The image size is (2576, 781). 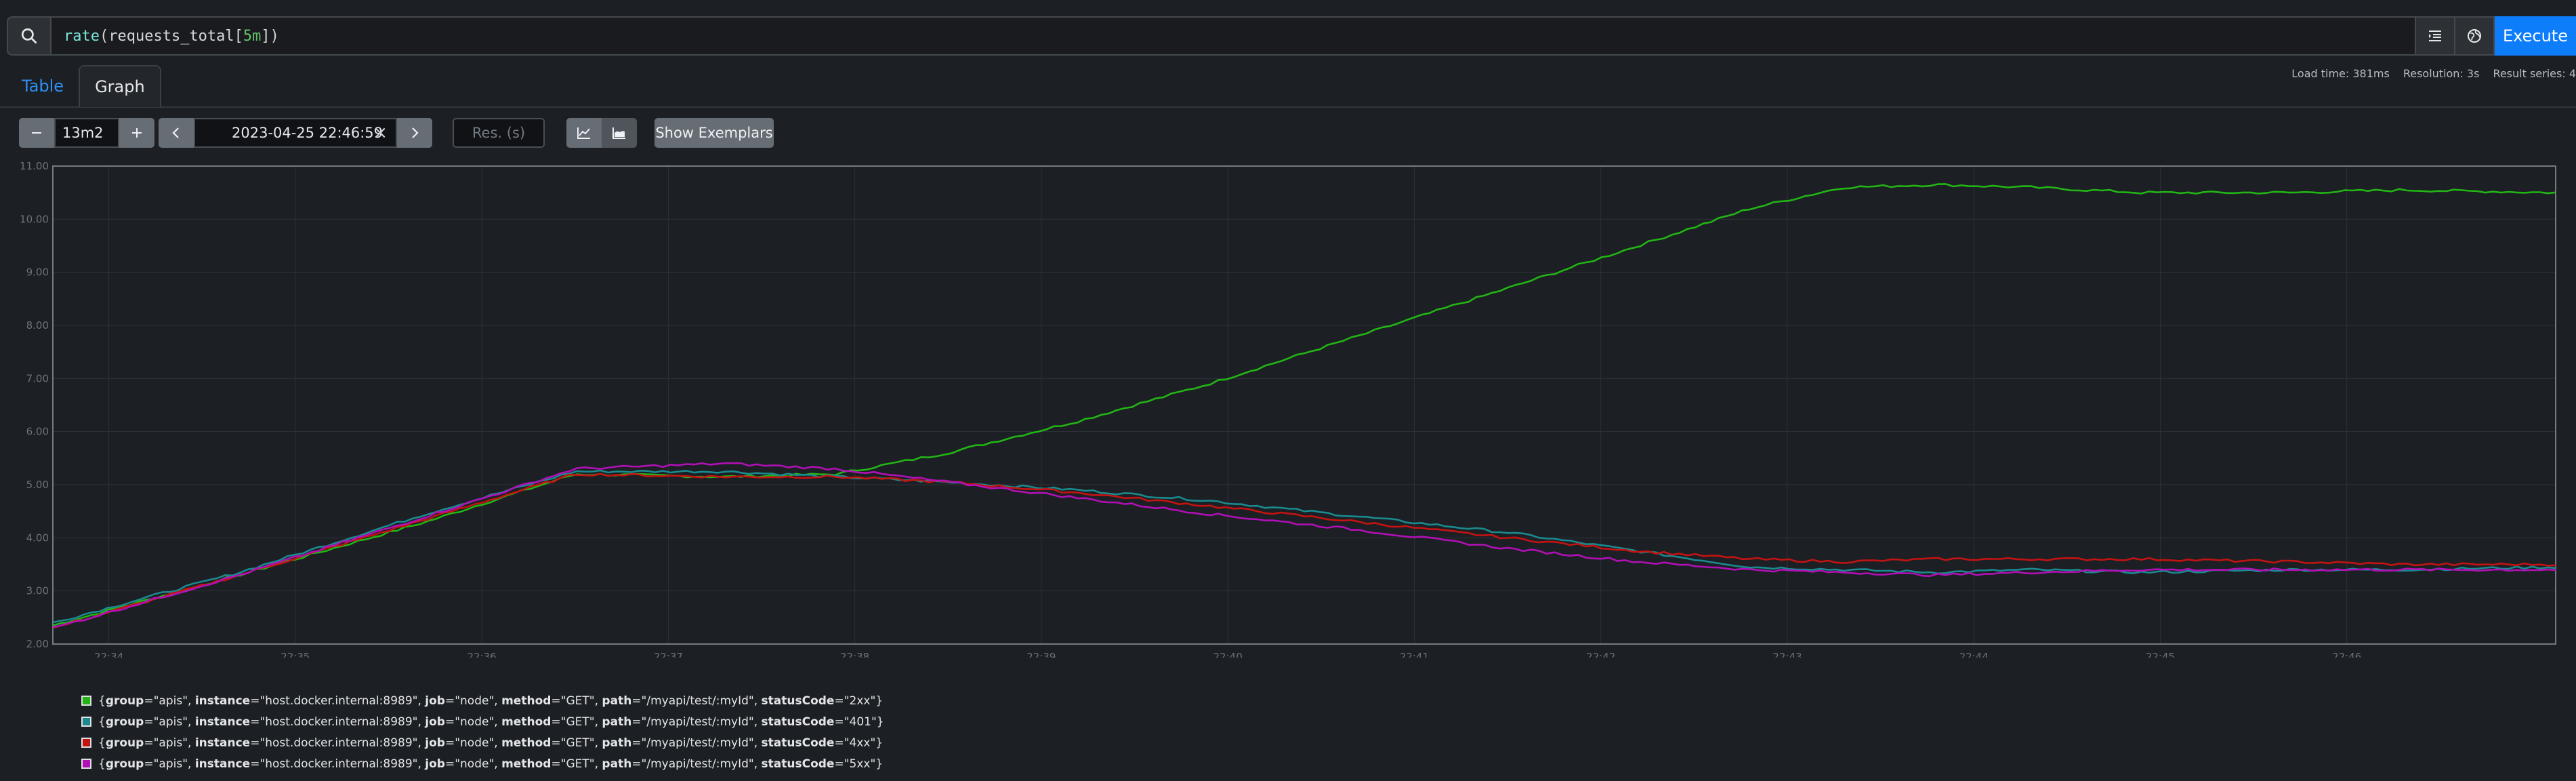 What do you see at coordinates (380, 133) in the screenshot?
I see `close-icon: ×` at bounding box center [380, 133].